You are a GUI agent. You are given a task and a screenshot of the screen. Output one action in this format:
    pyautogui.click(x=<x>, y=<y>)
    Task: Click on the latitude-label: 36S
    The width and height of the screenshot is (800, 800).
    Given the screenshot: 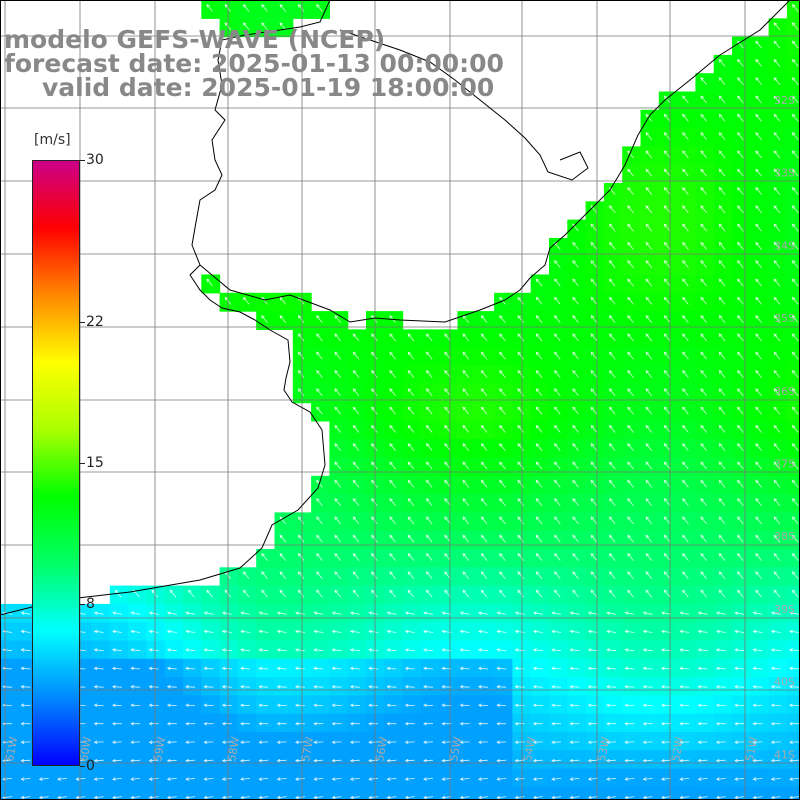 What is the action you would take?
    pyautogui.click(x=784, y=391)
    